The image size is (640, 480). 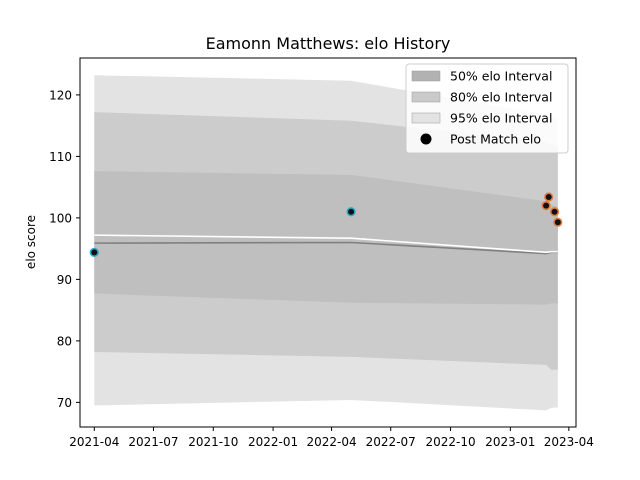 What do you see at coordinates (64, 280) in the screenshot?
I see `y-tick-label-2: 90` at bounding box center [64, 280].